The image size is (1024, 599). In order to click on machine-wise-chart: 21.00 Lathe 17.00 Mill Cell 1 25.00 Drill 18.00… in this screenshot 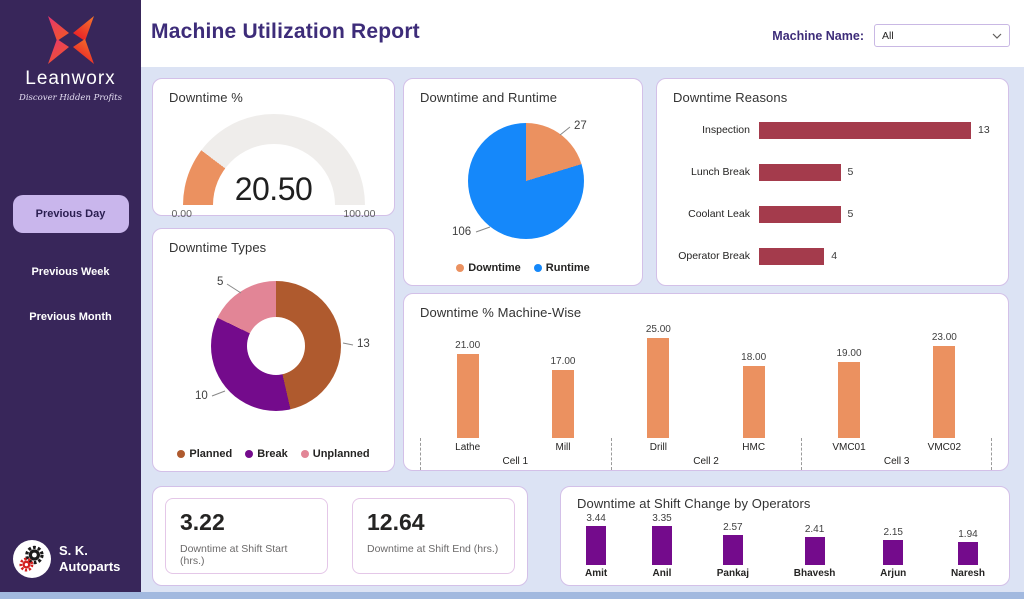, I will do `click(706, 397)`.